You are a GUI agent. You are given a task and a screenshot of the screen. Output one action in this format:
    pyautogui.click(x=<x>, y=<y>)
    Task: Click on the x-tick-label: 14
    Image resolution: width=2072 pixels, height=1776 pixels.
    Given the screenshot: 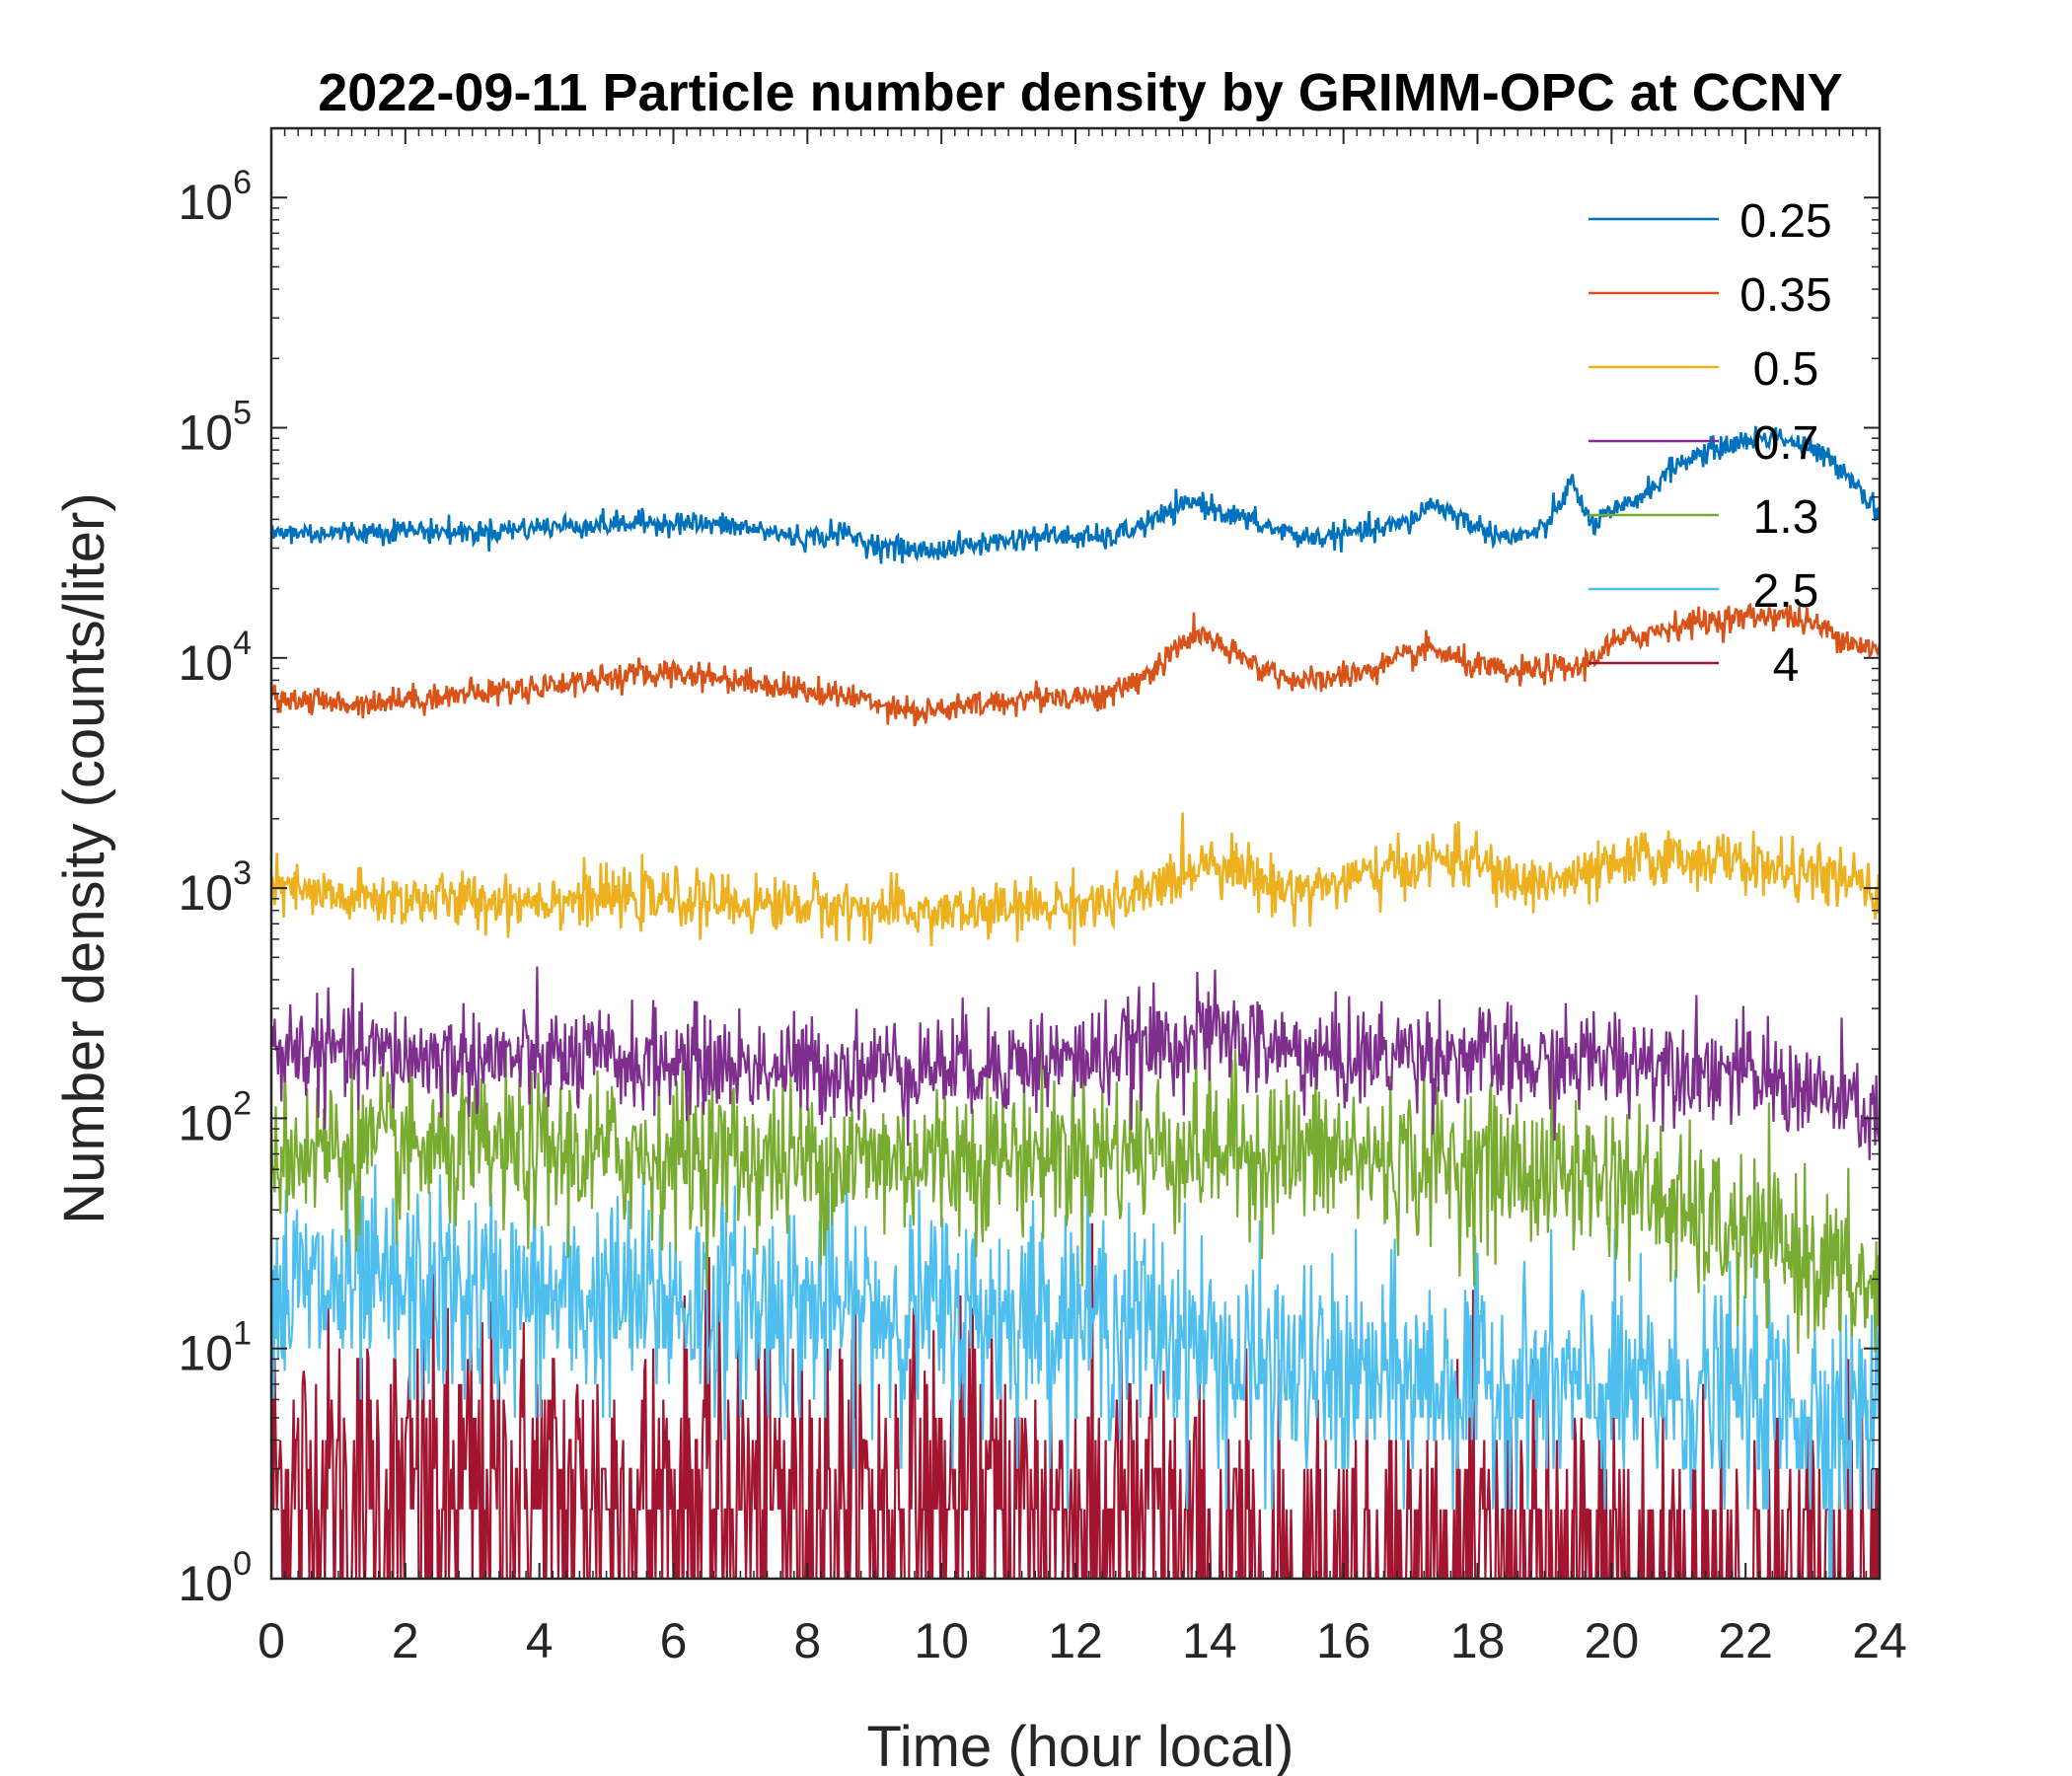 What is the action you would take?
    pyautogui.click(x=1210, y=1640)
    